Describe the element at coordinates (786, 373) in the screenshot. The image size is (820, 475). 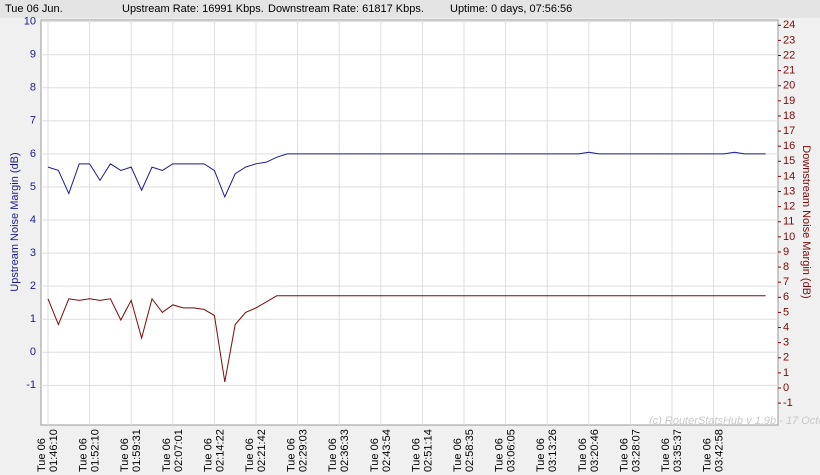
I see `y2-tick-label: 1` at that location.